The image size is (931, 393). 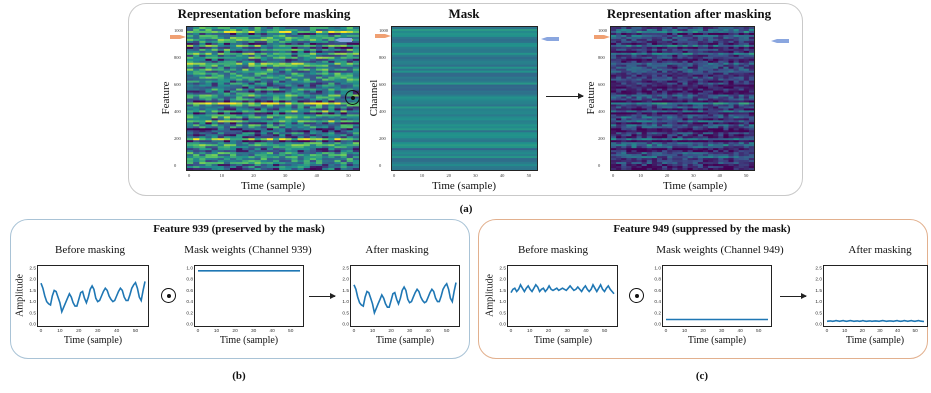 I want to click on hm3-cells, so click(x=682, y=98).